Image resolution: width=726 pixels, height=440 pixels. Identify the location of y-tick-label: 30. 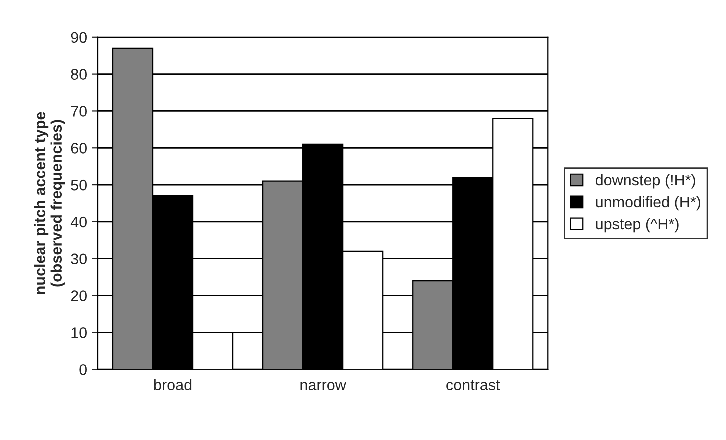
(79, 259).